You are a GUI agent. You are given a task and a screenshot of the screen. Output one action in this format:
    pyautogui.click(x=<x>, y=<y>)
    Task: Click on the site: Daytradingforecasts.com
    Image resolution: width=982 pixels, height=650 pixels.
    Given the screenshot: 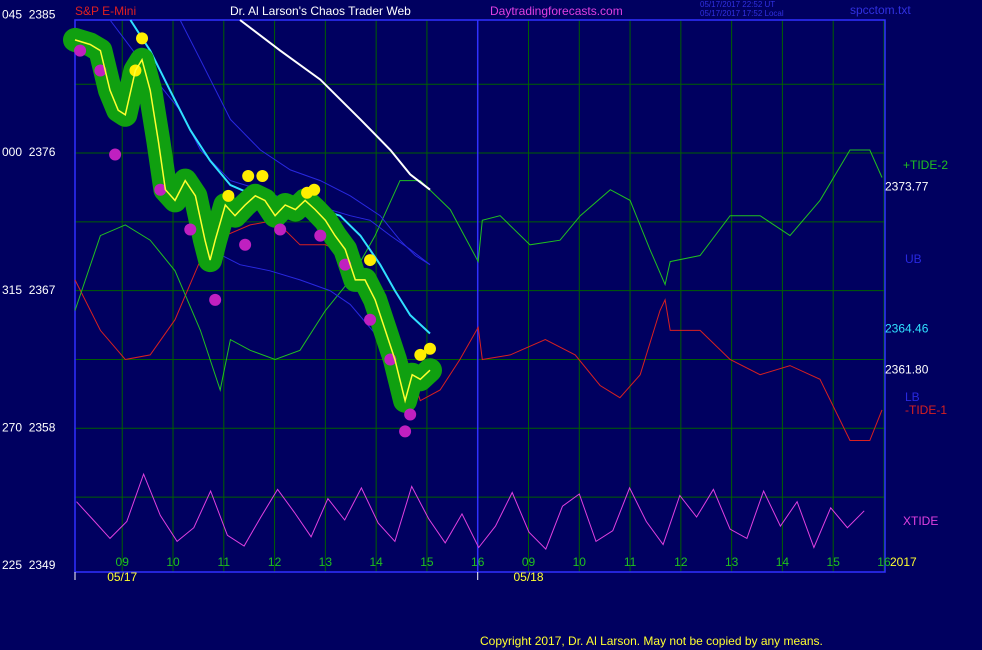 What is the action you would take?
    pyautogui.click(x=556, y=11)
    